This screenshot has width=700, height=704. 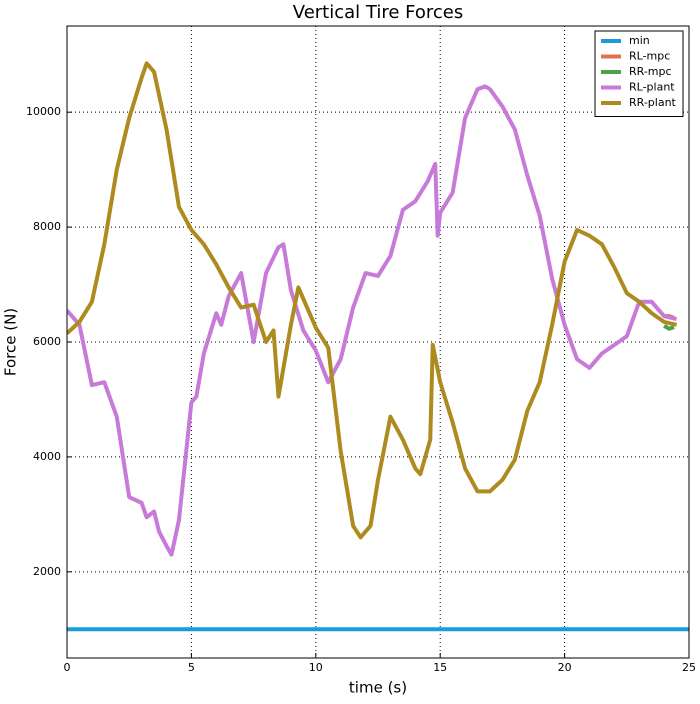 I want to click on y-tick-label: 8000, so click(x=47, y=226).